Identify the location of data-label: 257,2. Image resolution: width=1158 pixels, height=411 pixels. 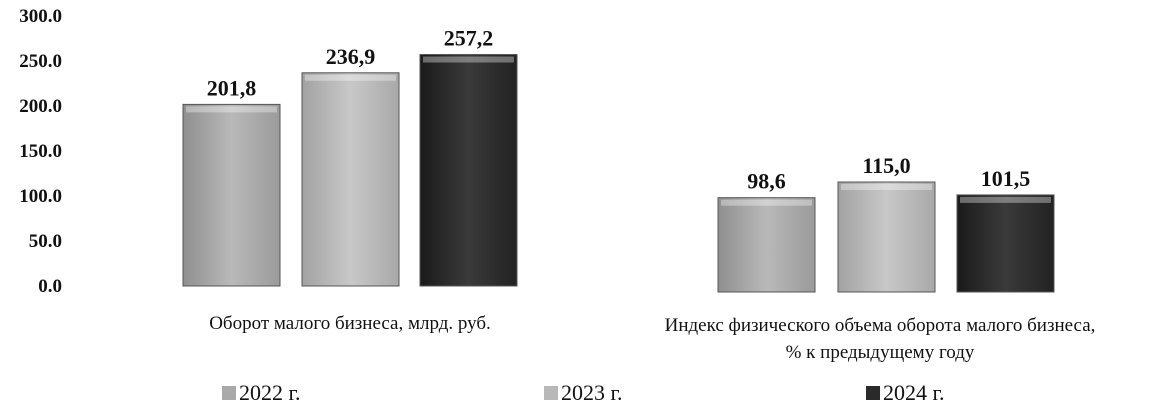
(469, 38).